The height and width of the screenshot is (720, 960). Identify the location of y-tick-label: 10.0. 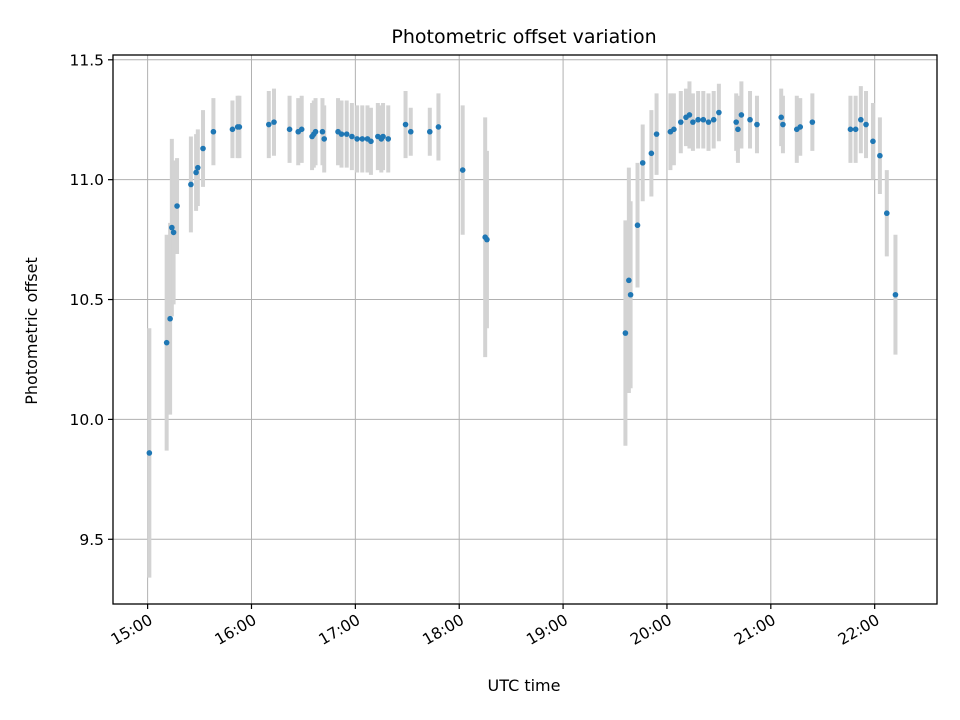
(86, 420).